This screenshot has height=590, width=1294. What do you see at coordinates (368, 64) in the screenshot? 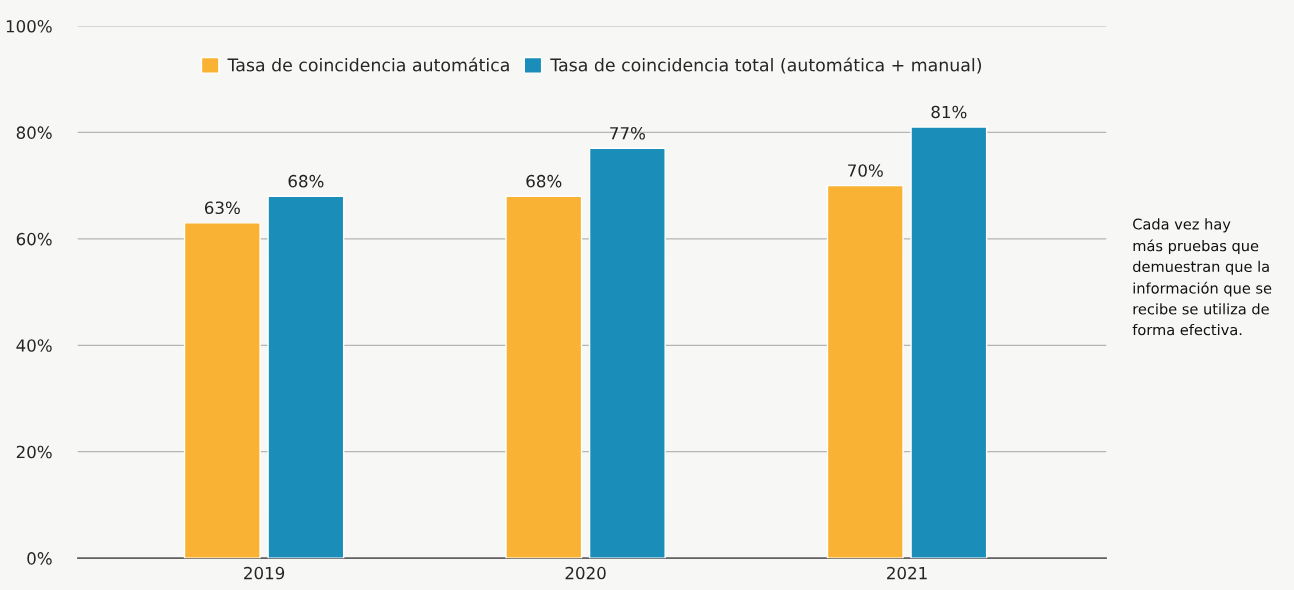
I see `legend-label: Tasa de coincidencia automática` at bounding box center [368, 64].